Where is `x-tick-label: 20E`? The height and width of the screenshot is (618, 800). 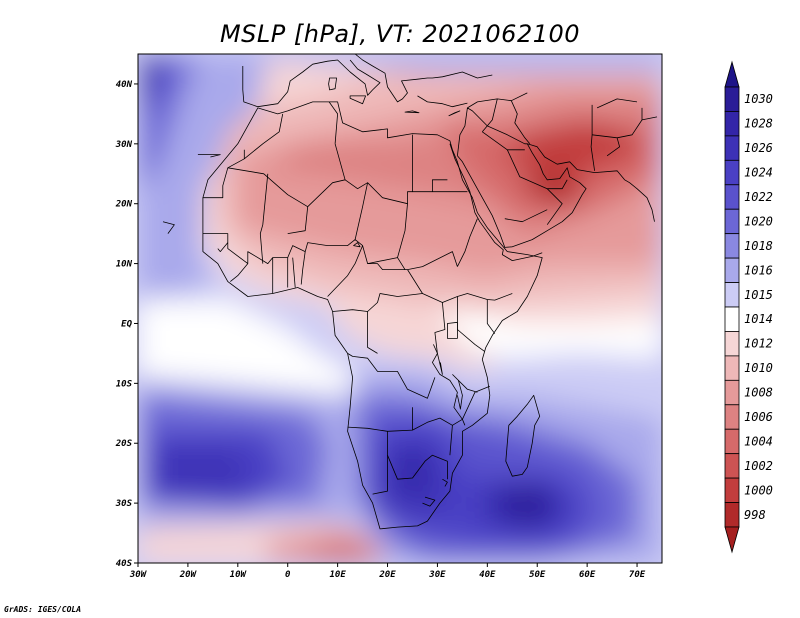
x-tick-label: 20E is located at coordinates (387, 575).